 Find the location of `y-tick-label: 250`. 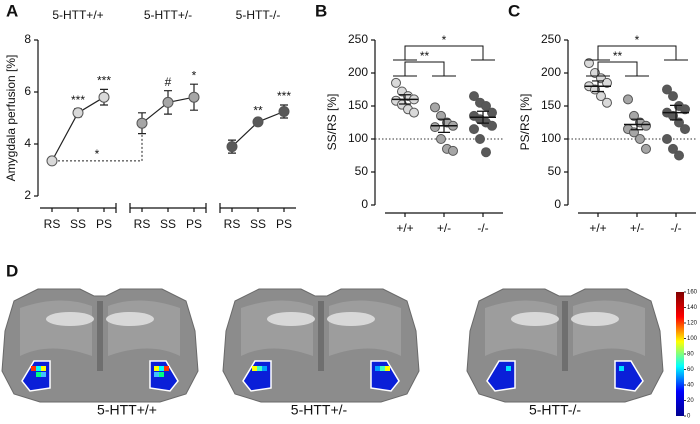

y-tick-label: 250 is located at coordinates (358, 39).